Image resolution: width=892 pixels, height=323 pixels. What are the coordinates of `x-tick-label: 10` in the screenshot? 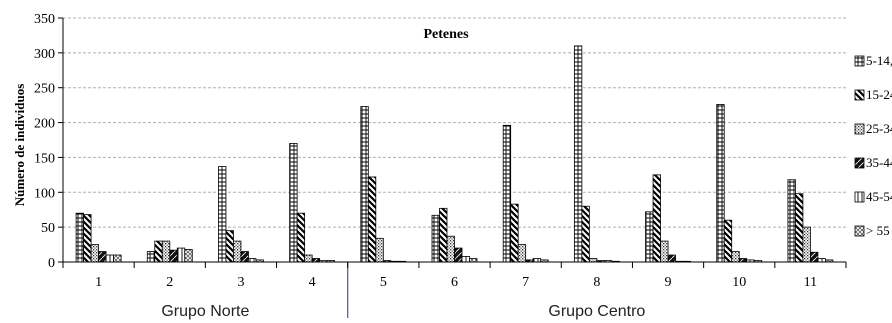 It's located at (739, 282).